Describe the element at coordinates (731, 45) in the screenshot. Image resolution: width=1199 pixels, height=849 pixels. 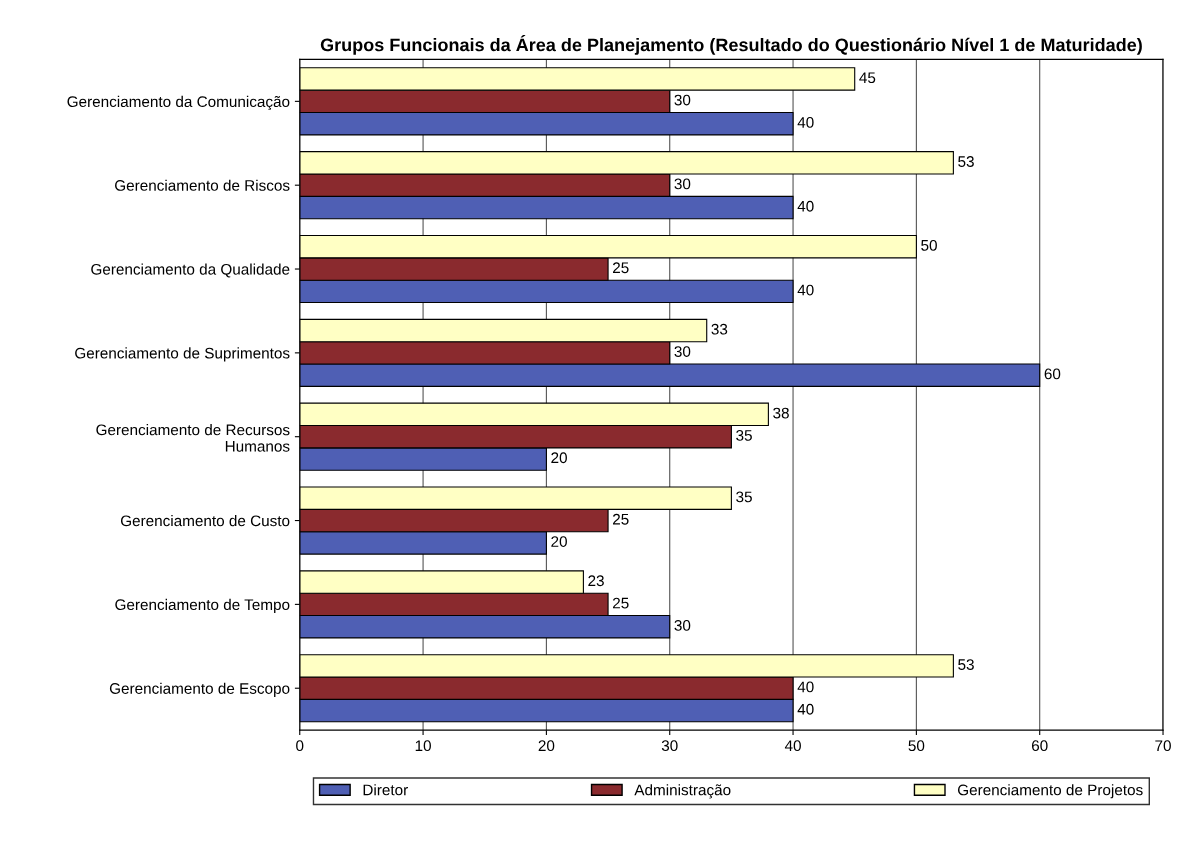
I see `chart-title: Grupos Funcionais da Área de Planejamento (Resultado do Questionário Nível 1 de Maturidade)` at that location.